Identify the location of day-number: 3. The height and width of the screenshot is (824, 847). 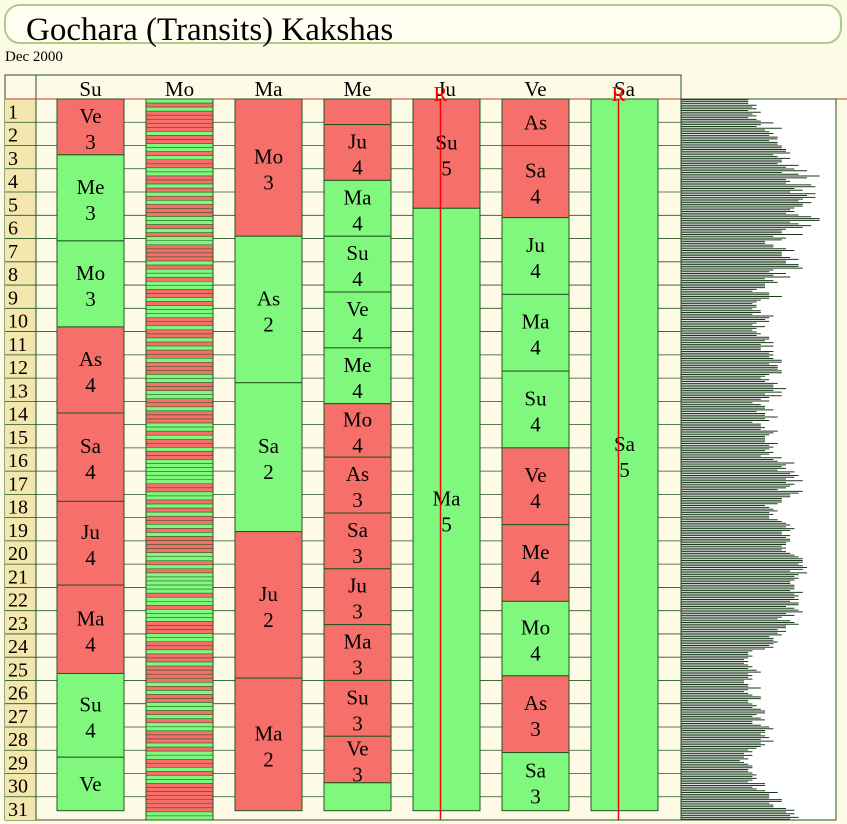
(13, 159).